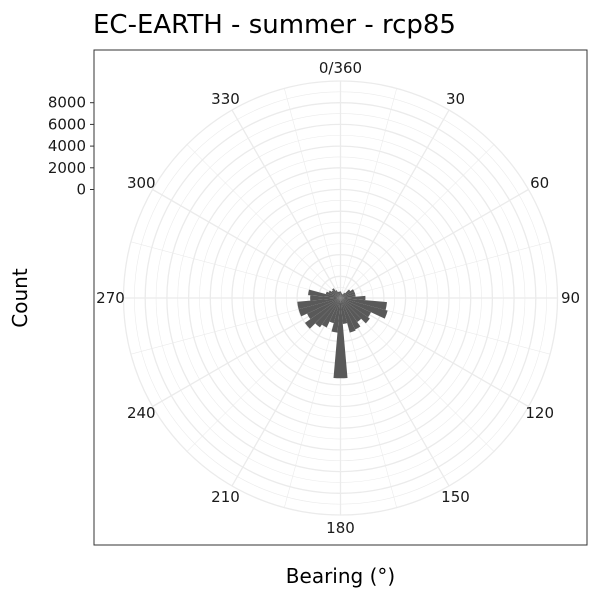 The image size is (600, 600). What do you see at coordinates (67, 124) in the screenshot?
I see `y-tick-label: 6000` at bounding box center [67, 124].